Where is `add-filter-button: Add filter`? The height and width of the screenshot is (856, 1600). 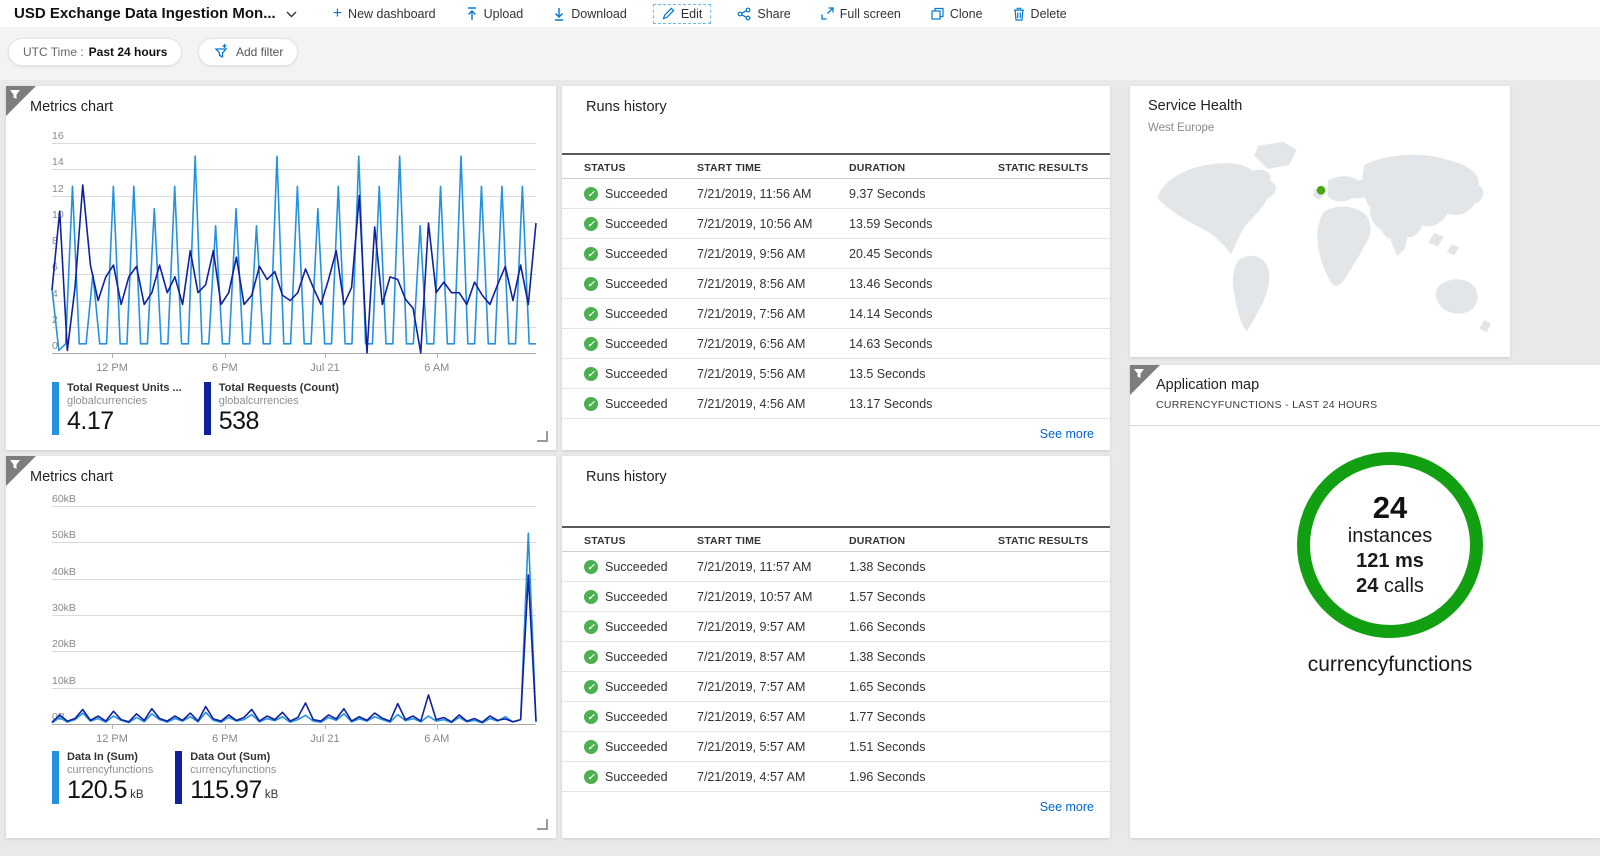
add-filter-button: Add filter is located at coordinates (248, 52).